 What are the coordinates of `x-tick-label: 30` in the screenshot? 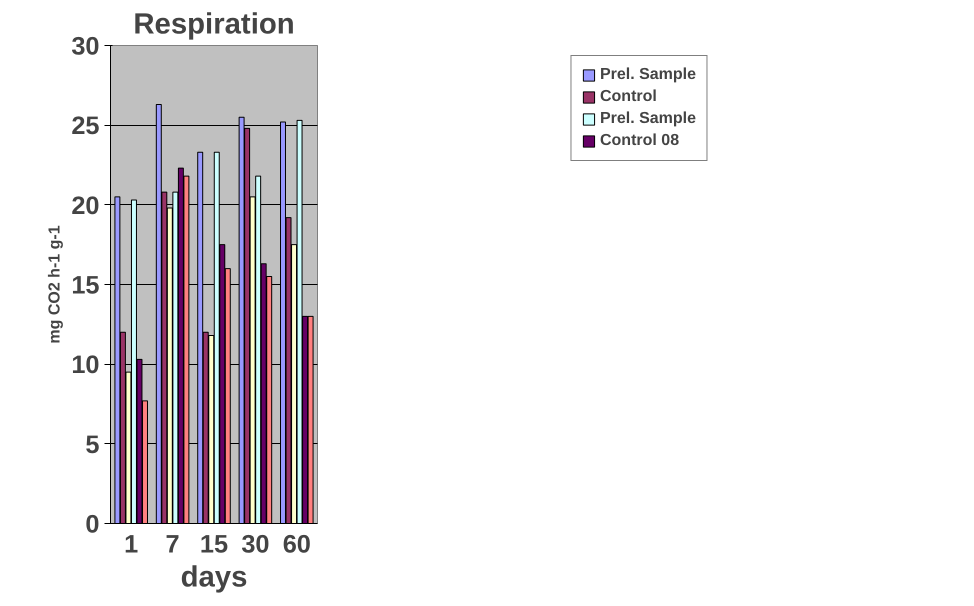 It's located at (255, 544).